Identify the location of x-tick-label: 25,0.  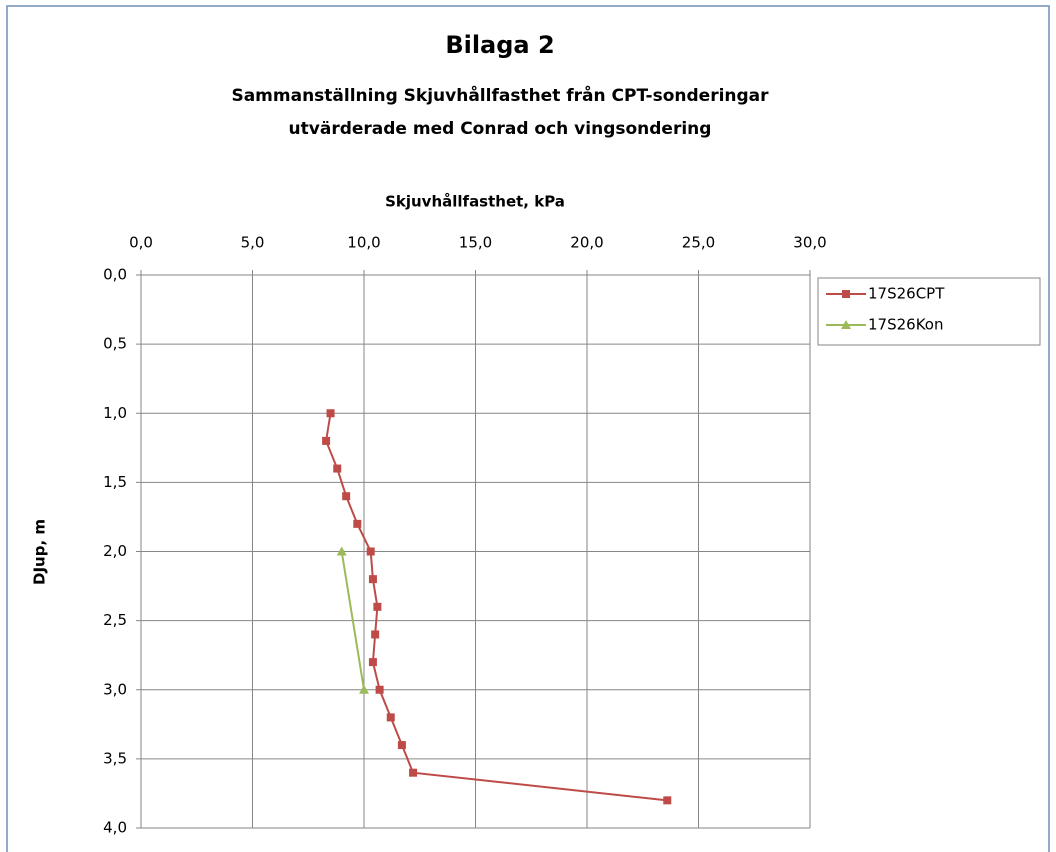
(698, 243).